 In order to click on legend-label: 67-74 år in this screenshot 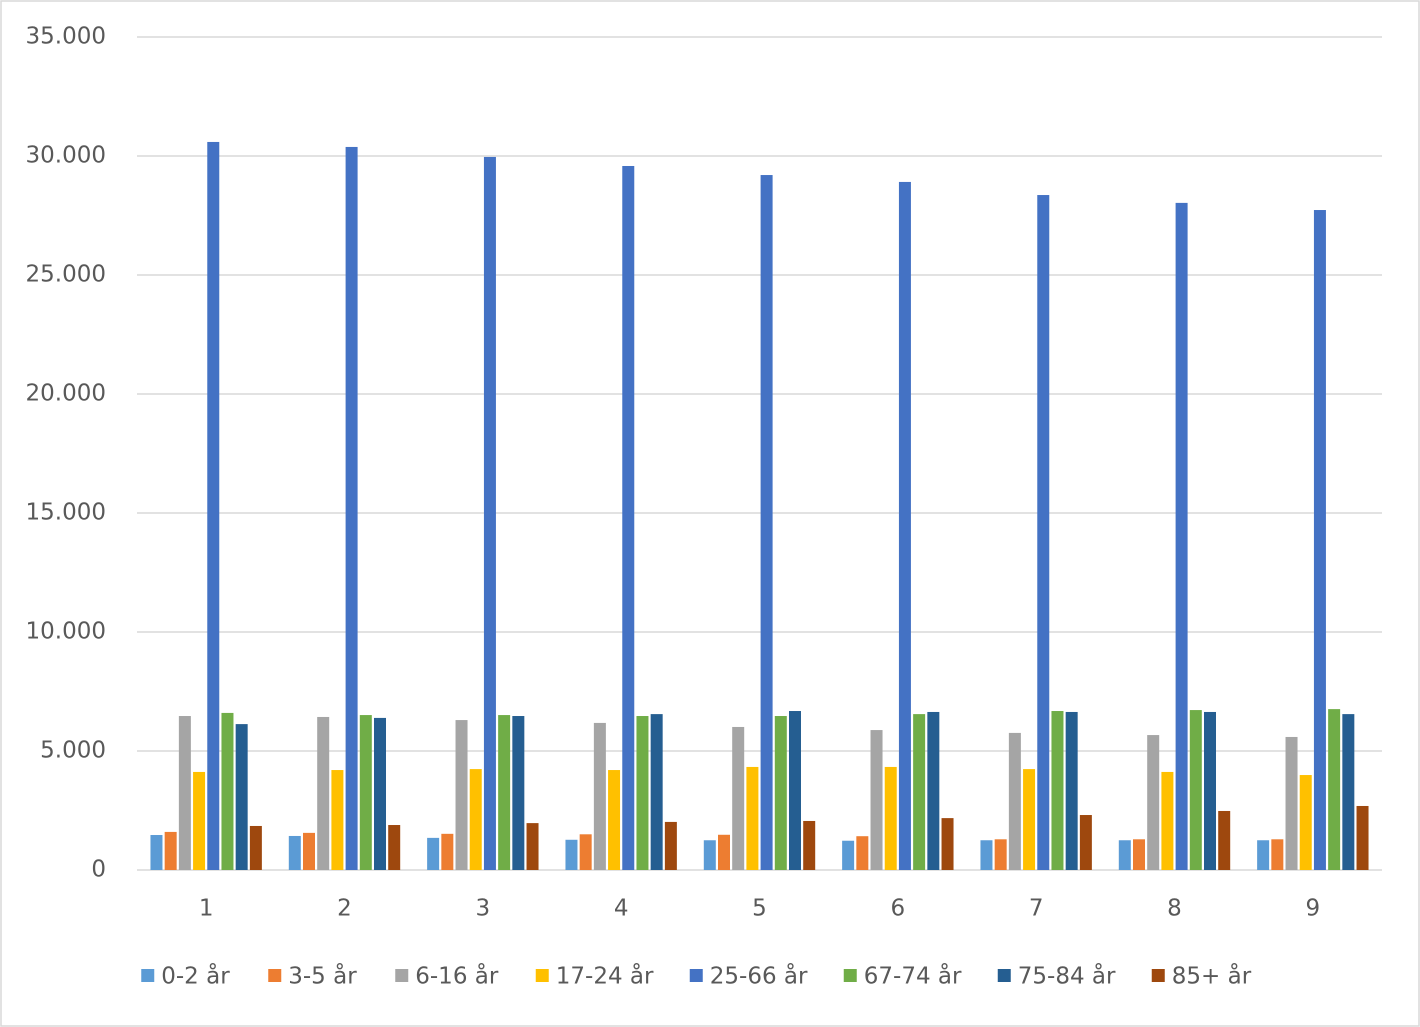, I will do `click(913, 976)`.